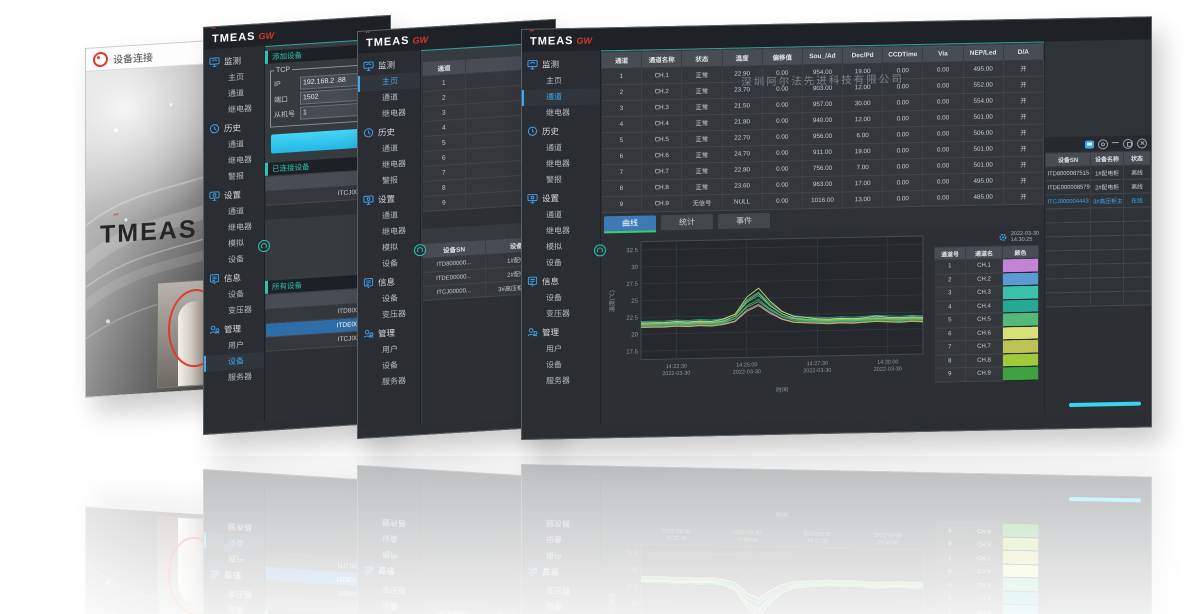 This screenshot has width=1185, height=614. Describe the element at coordinates (1003, 237) in the screenshot. I see `gear-blue-icon` at that location.